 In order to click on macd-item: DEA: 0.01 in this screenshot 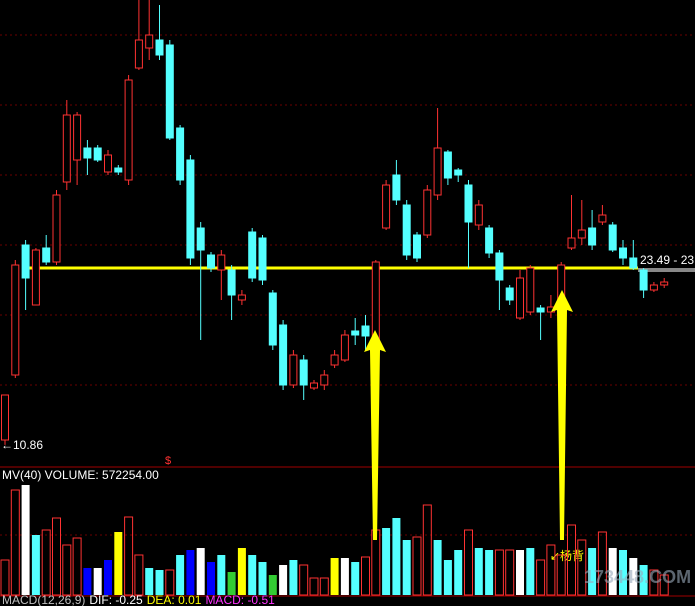, I will do `click(174, 599)`.